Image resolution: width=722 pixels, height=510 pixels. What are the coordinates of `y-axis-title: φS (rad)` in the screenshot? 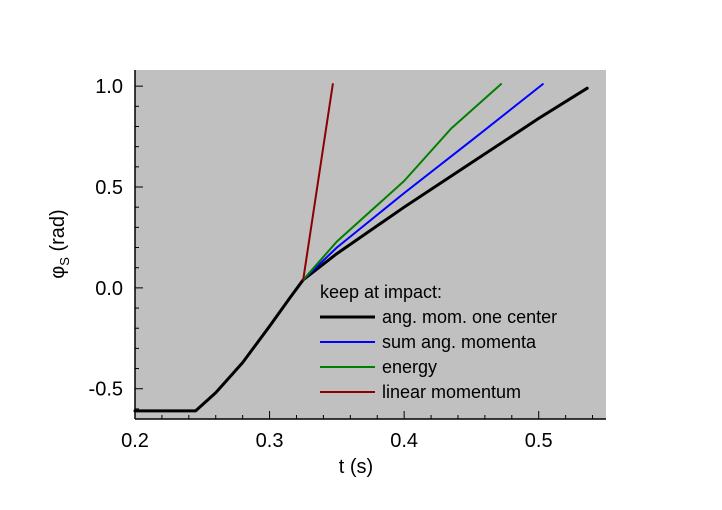 It's located at (59, 243).